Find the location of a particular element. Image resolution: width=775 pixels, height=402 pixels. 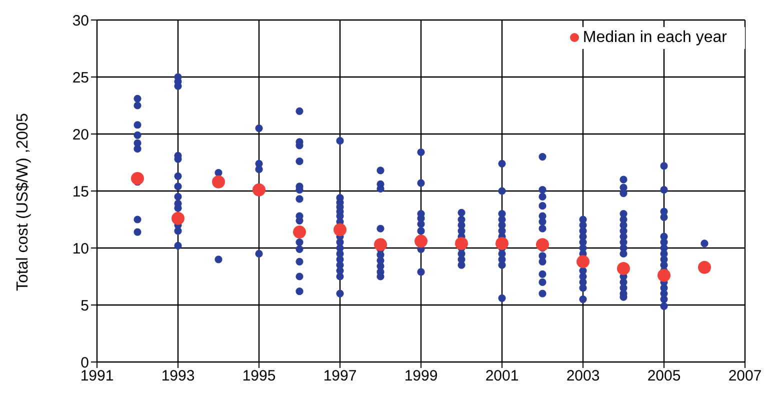

legend-label: Median in each year is located at coordinates (654, 37).